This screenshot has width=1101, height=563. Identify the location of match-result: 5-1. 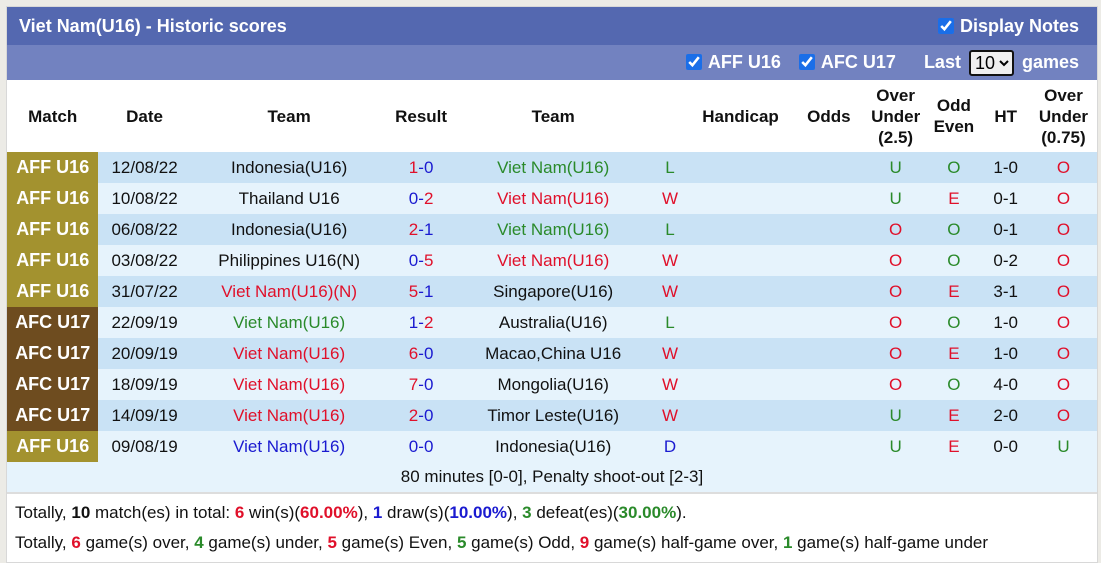
(421, 291).